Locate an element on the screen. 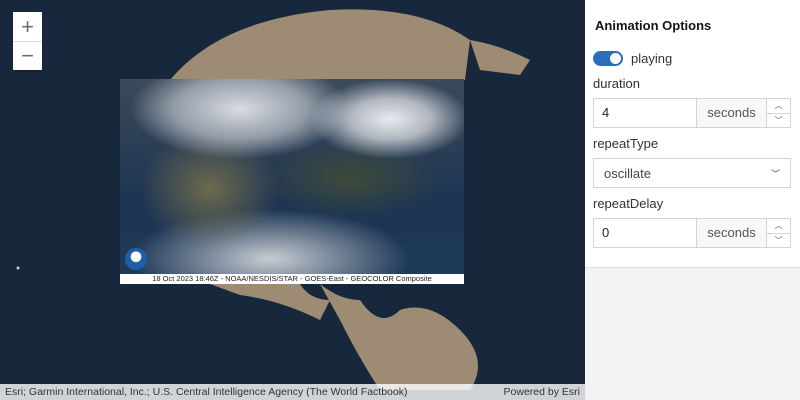  repeat-delay-input: 0 seconds ︿ ﹀ is located at coordinates (692, 233).